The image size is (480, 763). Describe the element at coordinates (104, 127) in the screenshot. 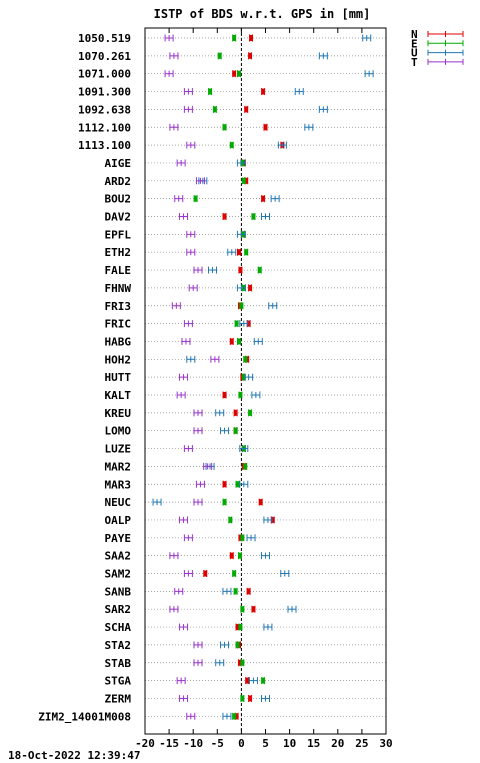

I see `station-label: 1112.100` at that location.